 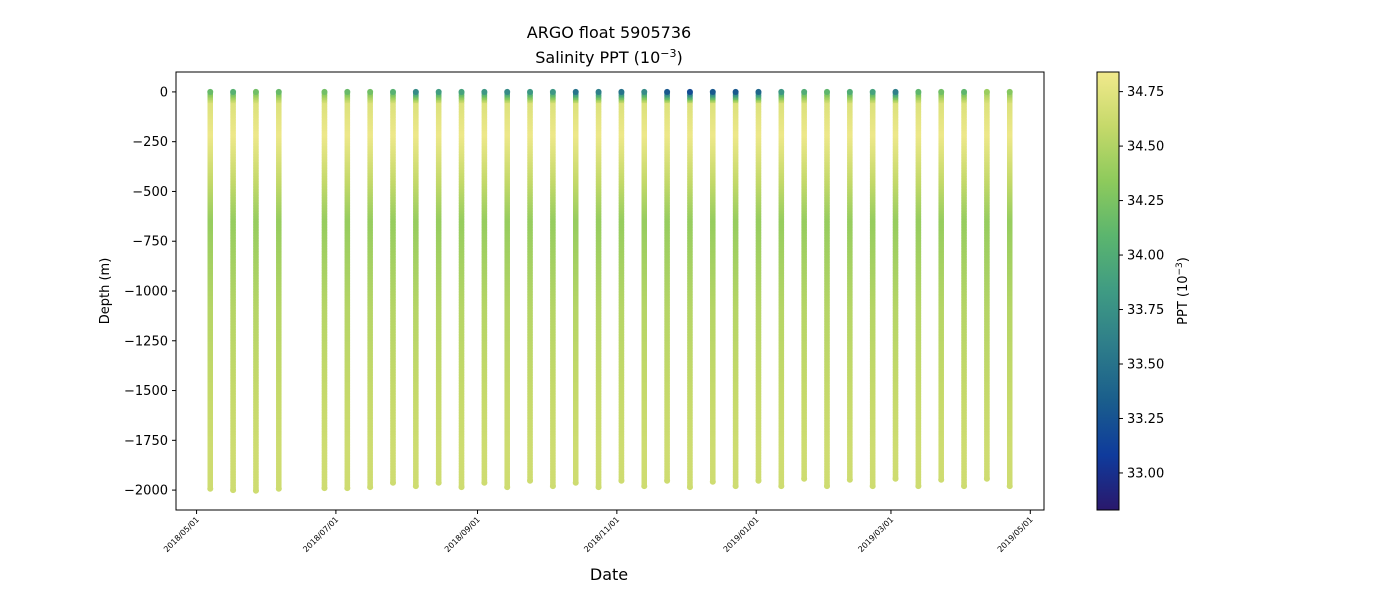 I want to click on colorbar-tick-label: 34.50, so click(x=1145, y=147).